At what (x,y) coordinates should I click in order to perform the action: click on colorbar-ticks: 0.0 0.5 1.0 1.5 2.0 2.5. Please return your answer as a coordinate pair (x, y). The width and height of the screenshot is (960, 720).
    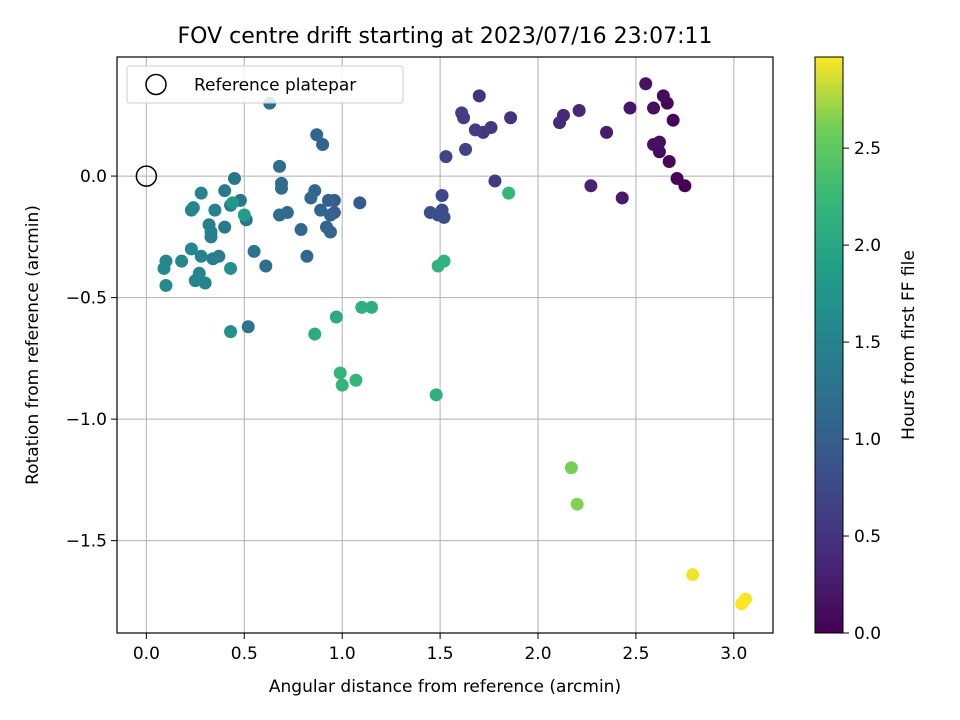
    Looking at the image, I should click on (862, 391).